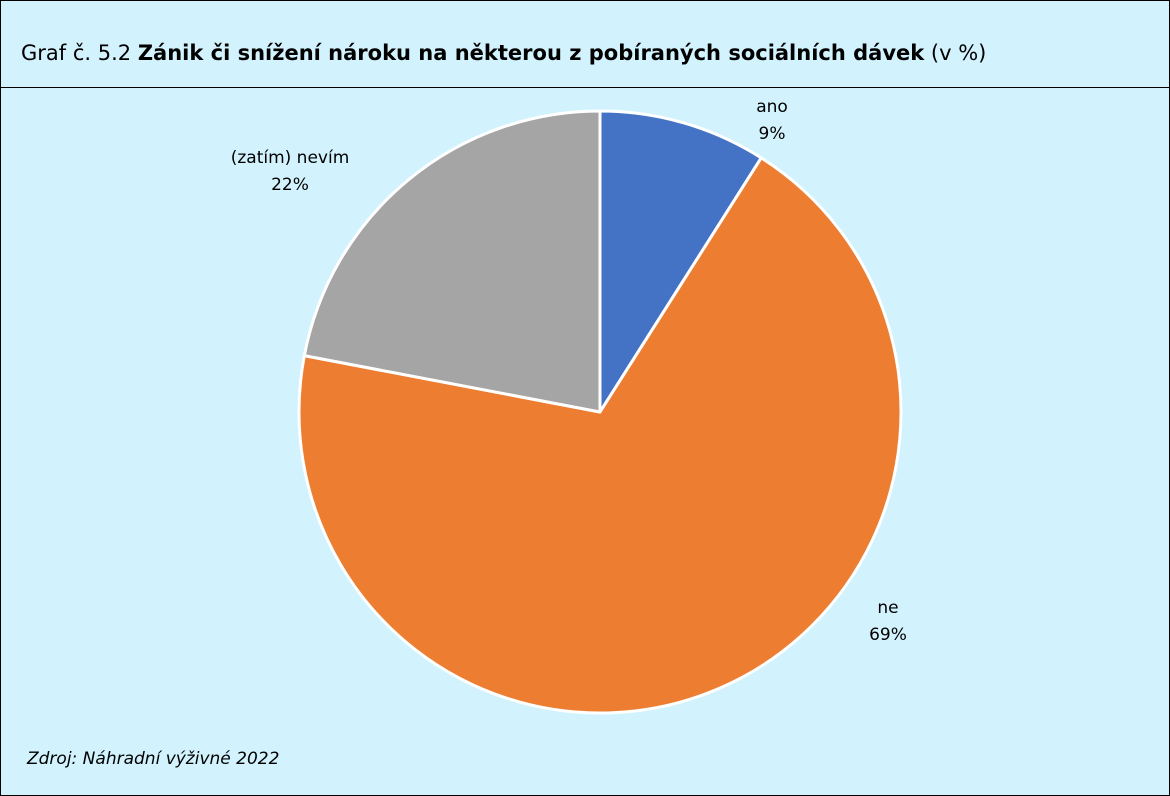 This screenshot has width=1170, height=796. I want to click on slice-value-label-1: 69%, so click(888, 635).